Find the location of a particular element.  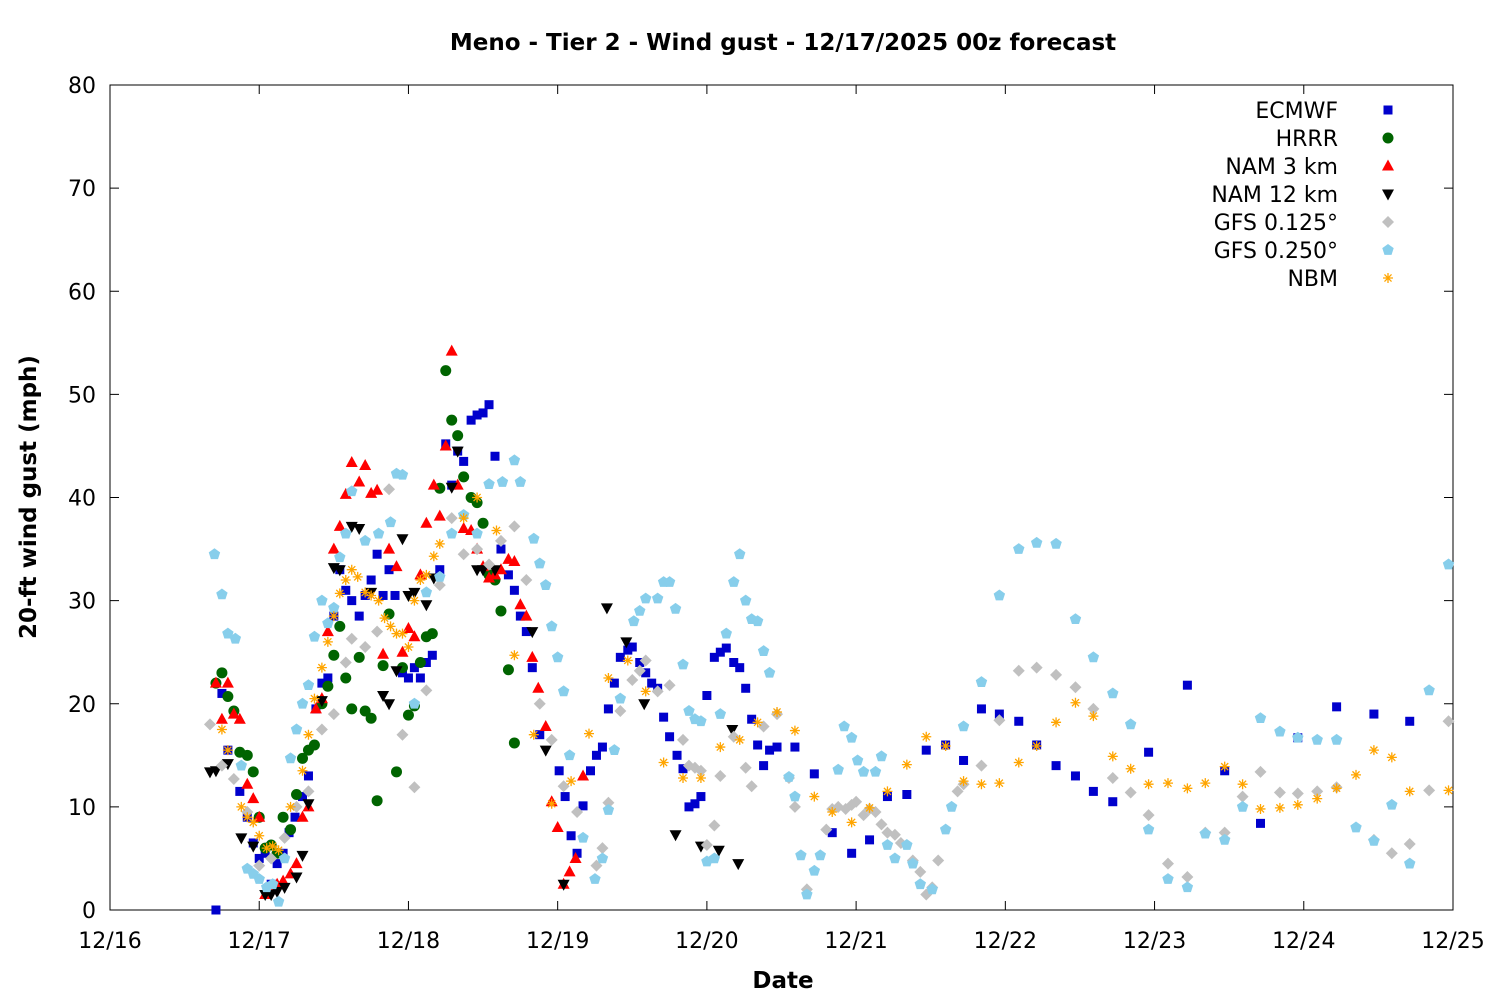

legend-entry: HRRR is located at coordinates (1335, 139).